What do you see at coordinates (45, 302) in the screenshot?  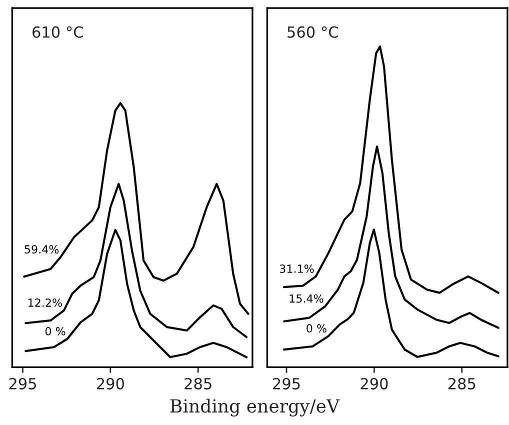 I see `series-label: 12.2%` at bounding box center [45, 302].